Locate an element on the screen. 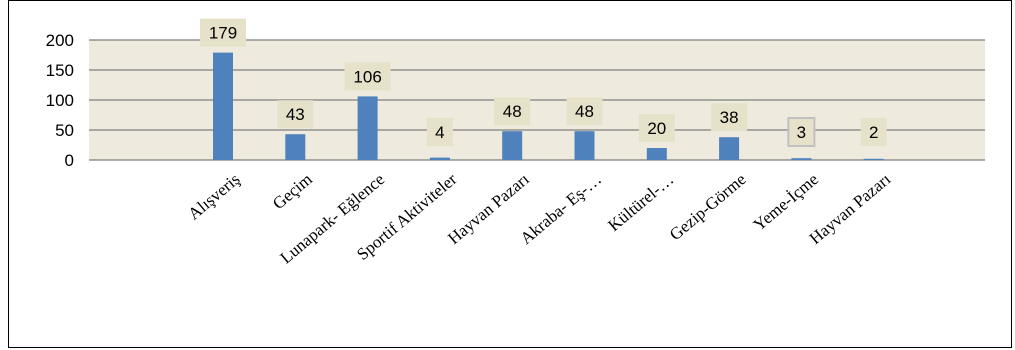  data-label: 106 is located at coordinates (367, 76).